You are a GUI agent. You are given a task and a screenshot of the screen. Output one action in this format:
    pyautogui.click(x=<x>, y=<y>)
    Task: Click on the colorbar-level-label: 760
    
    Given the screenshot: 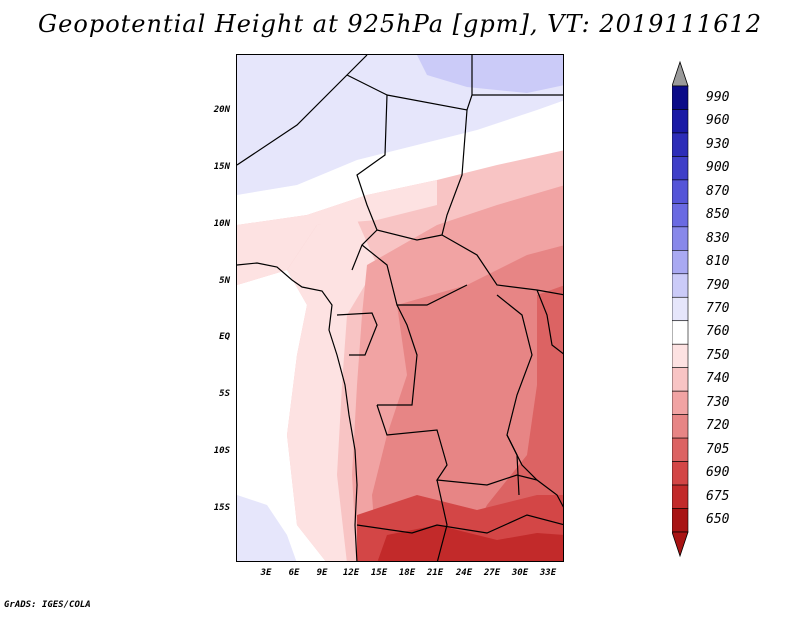 What is the action you would take?
    pyautogui.click(x=718, y=332)
    